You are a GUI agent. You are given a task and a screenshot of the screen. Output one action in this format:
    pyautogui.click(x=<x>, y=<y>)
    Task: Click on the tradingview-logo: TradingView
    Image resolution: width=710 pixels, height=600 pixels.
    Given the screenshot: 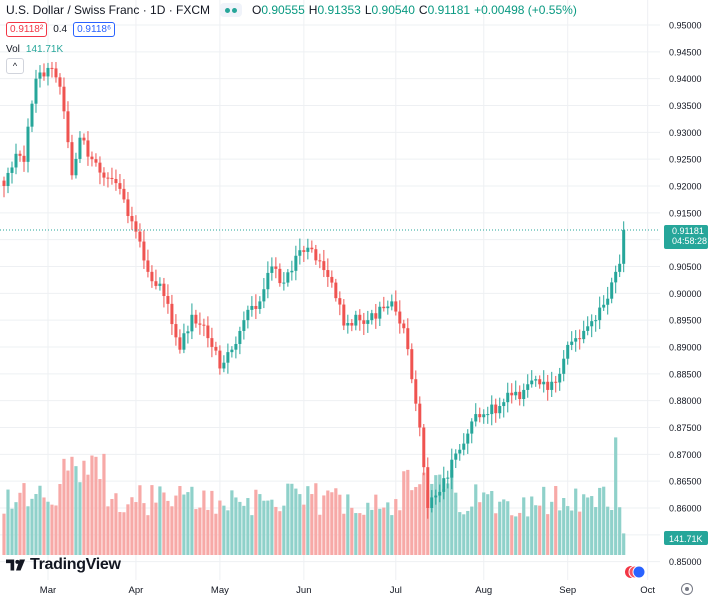 What is the action you would take?
    pyautogui.click(x=63, y=565)
    